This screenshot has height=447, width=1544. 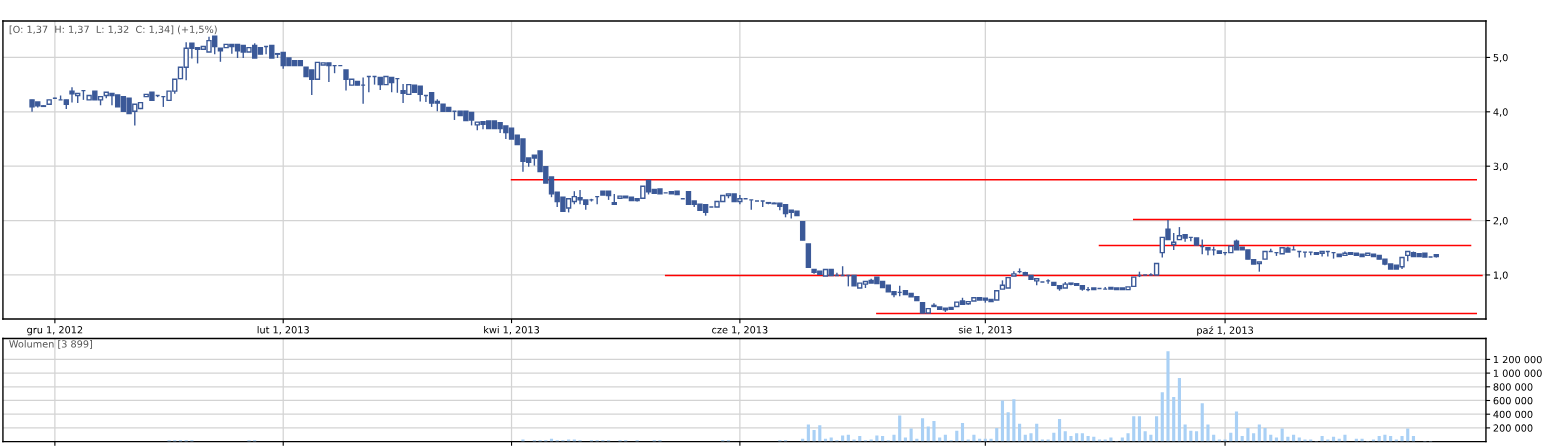 What do you see at coordinates (1513, 400) in the screenshot?
I see `y-tick-label: 600 000` at bounding box center [1513, 400].